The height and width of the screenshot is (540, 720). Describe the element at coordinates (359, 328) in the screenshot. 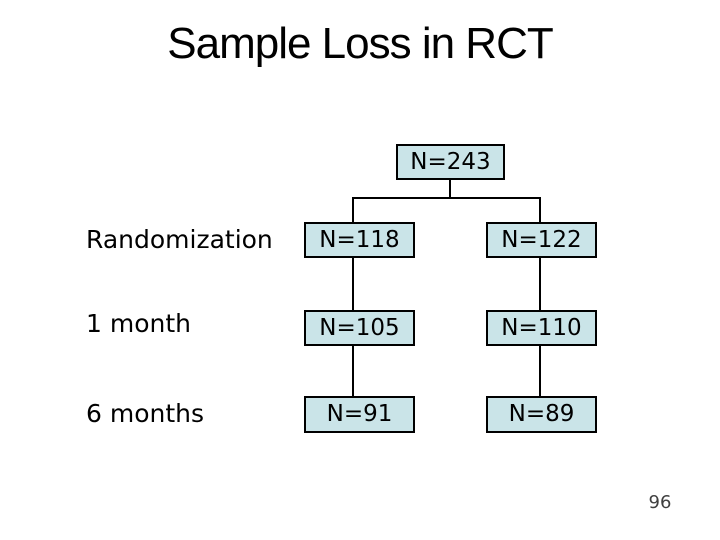

I see `flow-box-1-month-left: N=105` at that location.